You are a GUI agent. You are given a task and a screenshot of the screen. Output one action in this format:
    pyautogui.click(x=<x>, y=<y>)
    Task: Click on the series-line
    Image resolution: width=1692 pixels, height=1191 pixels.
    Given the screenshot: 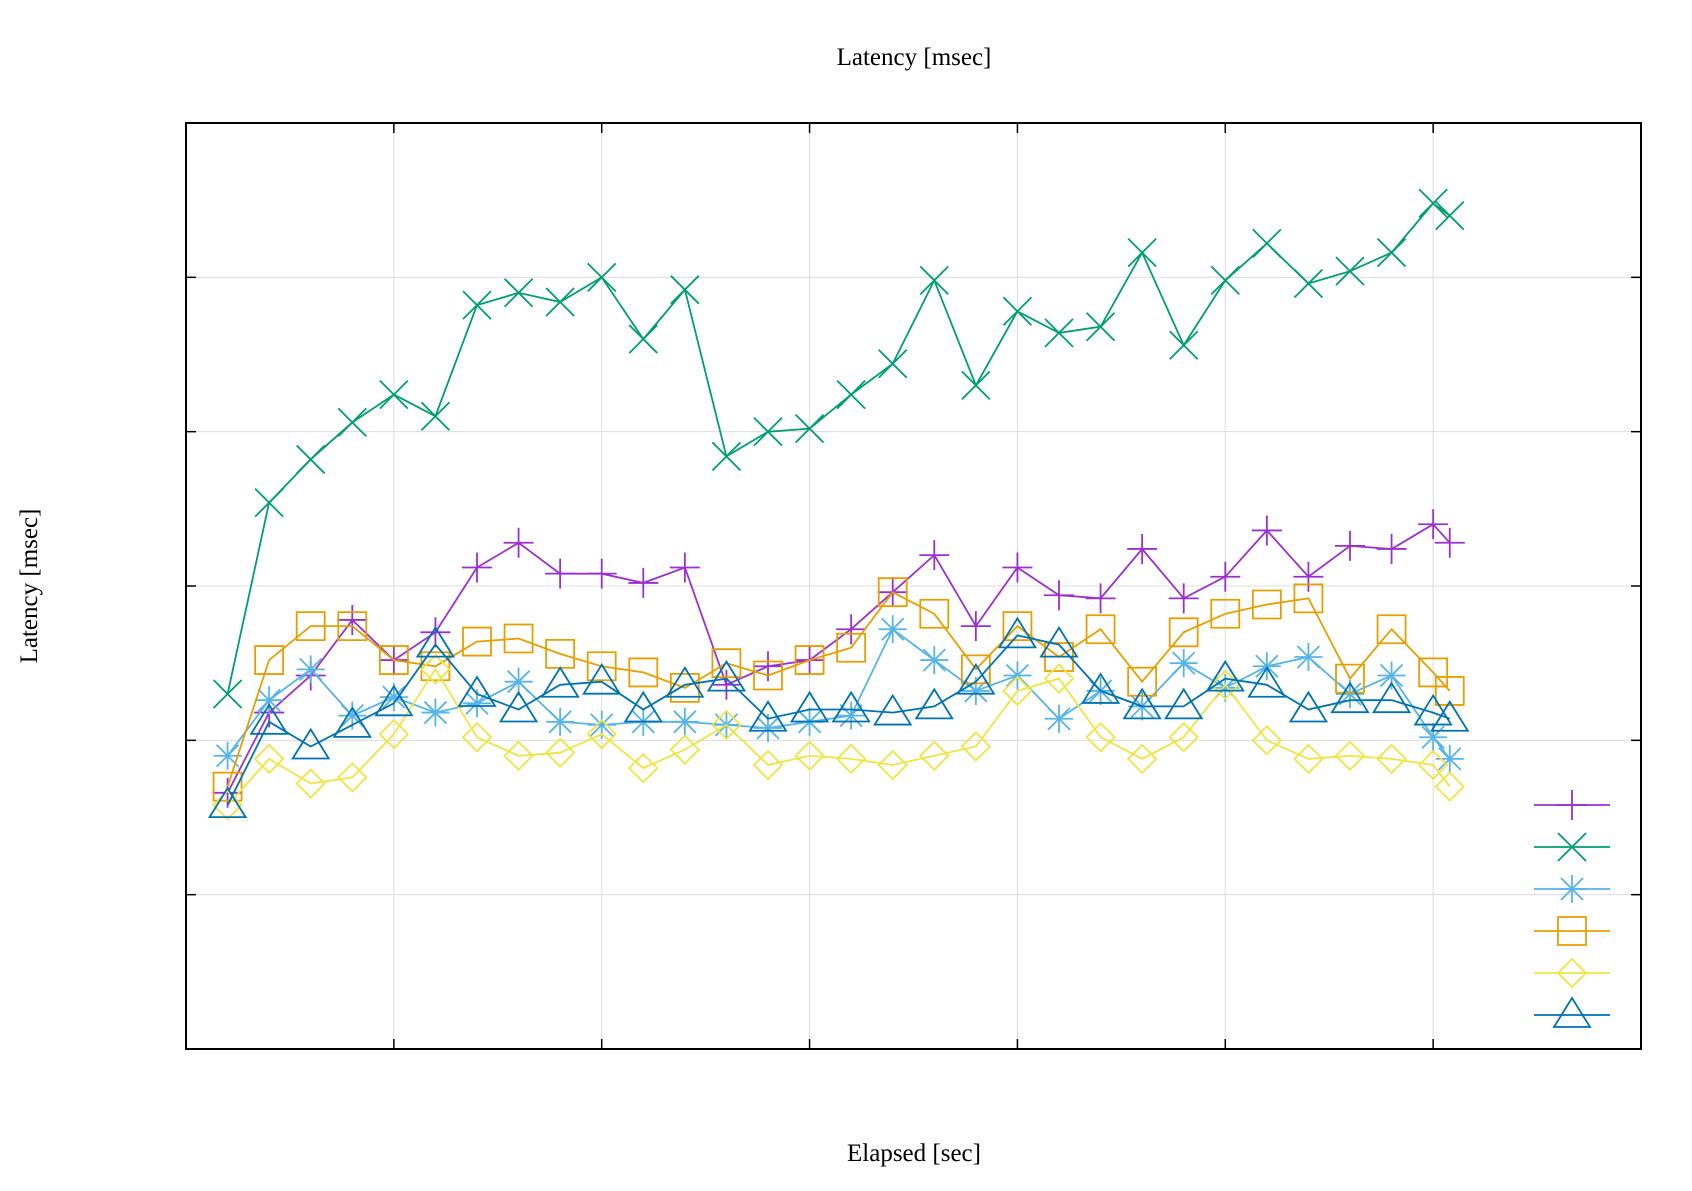 What is the action you would take?
    pyautogui.click(x=838, y=736)
    